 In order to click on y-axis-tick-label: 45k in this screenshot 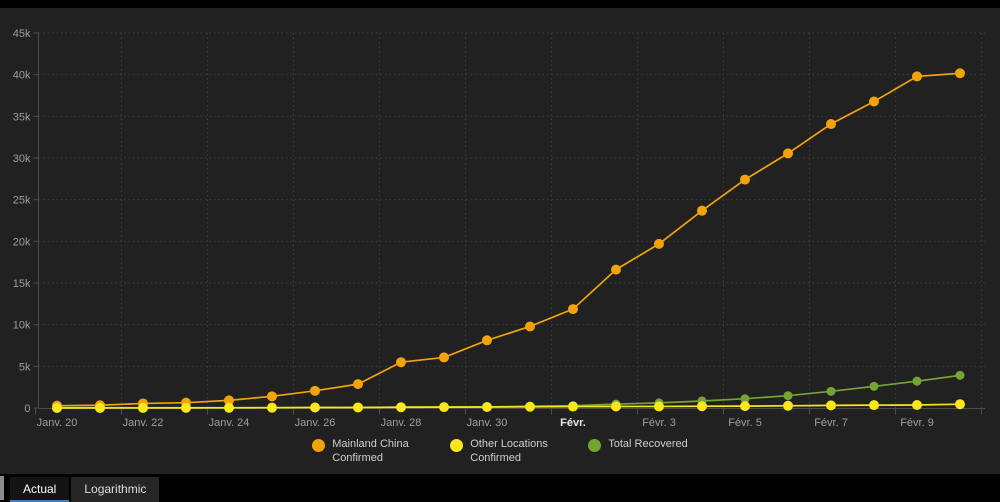, I will do `click(22, 34)`.